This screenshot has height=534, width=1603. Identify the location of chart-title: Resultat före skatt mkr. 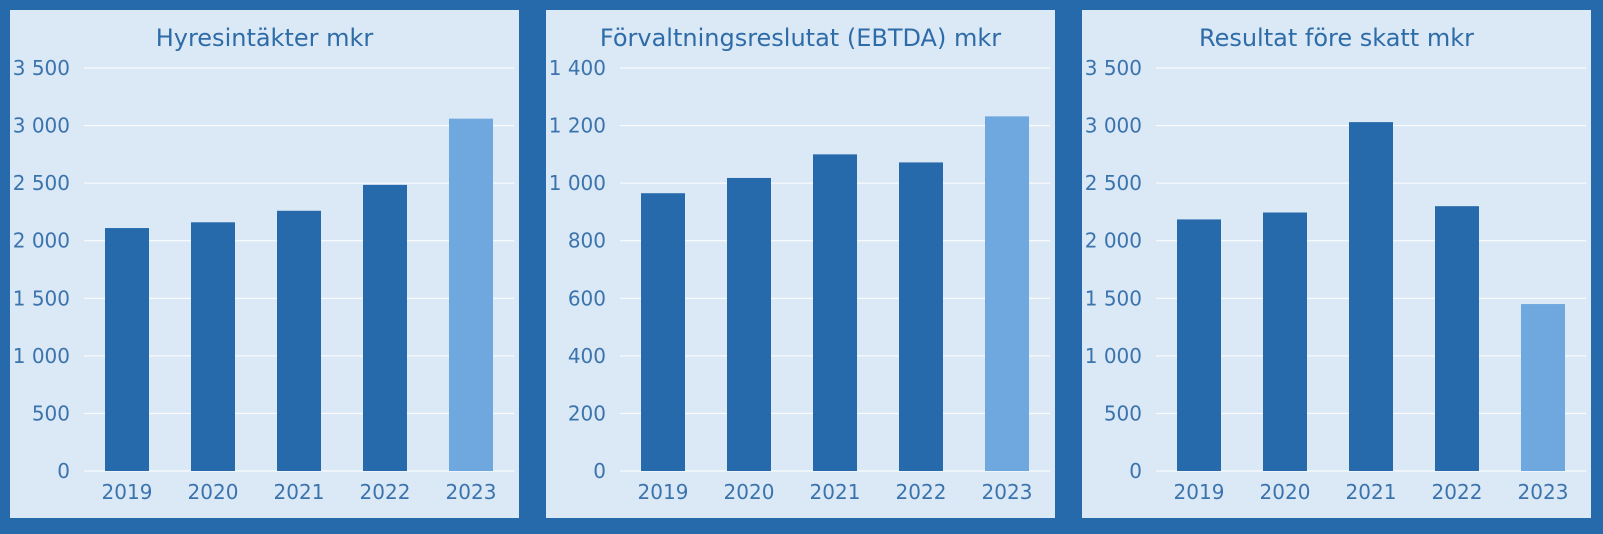
(1336, 38).